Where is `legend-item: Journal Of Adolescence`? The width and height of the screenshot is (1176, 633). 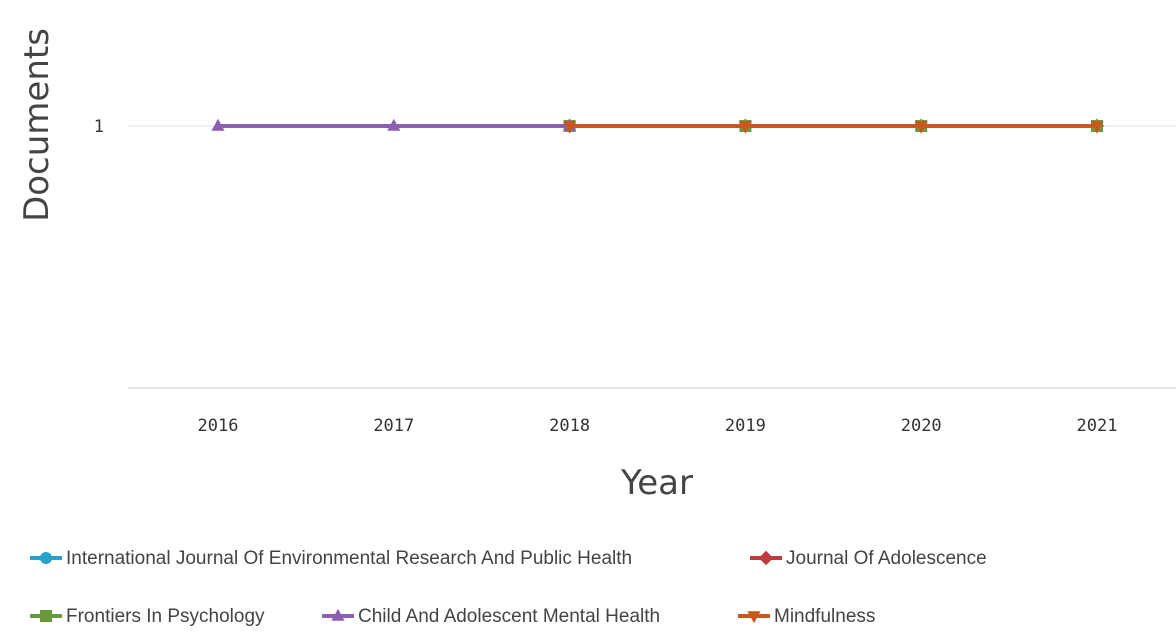
legend-item: Journal Of Adolescence is located at coordinates (868, 558).